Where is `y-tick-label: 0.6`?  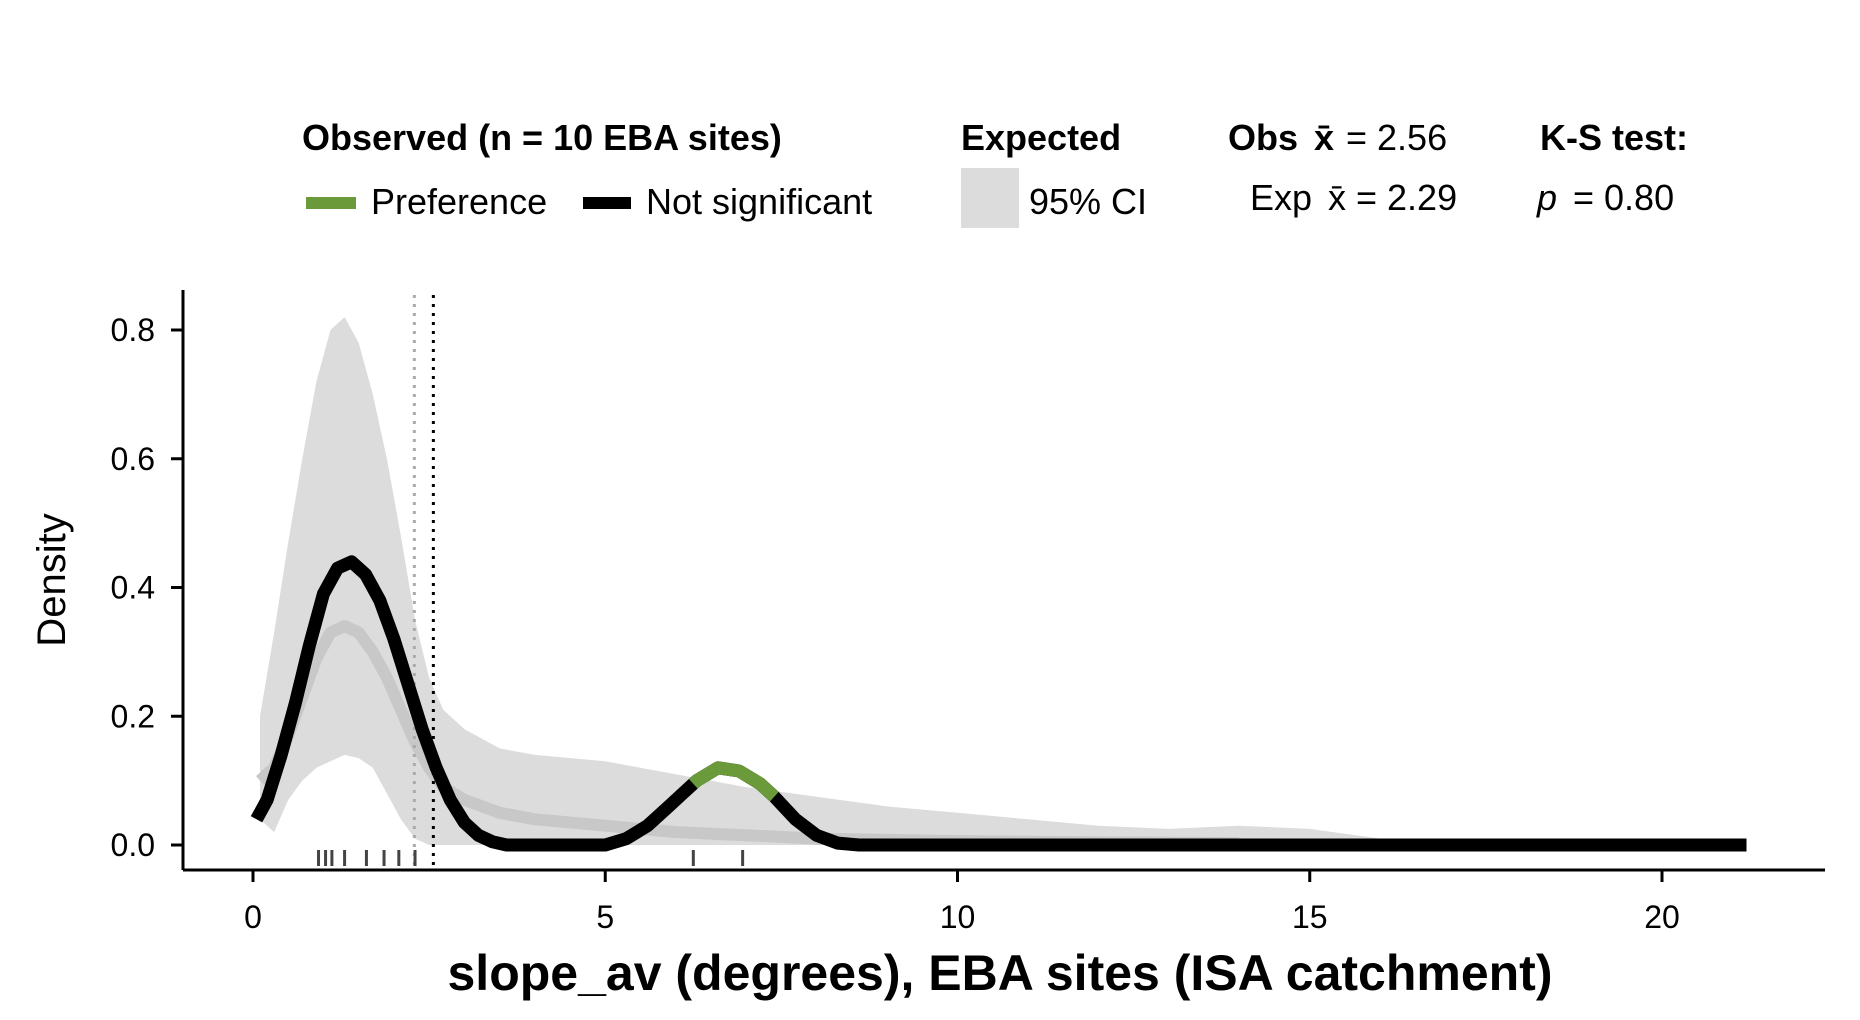 y-tick-label: 0.6 is located at coordinates (133, 459).